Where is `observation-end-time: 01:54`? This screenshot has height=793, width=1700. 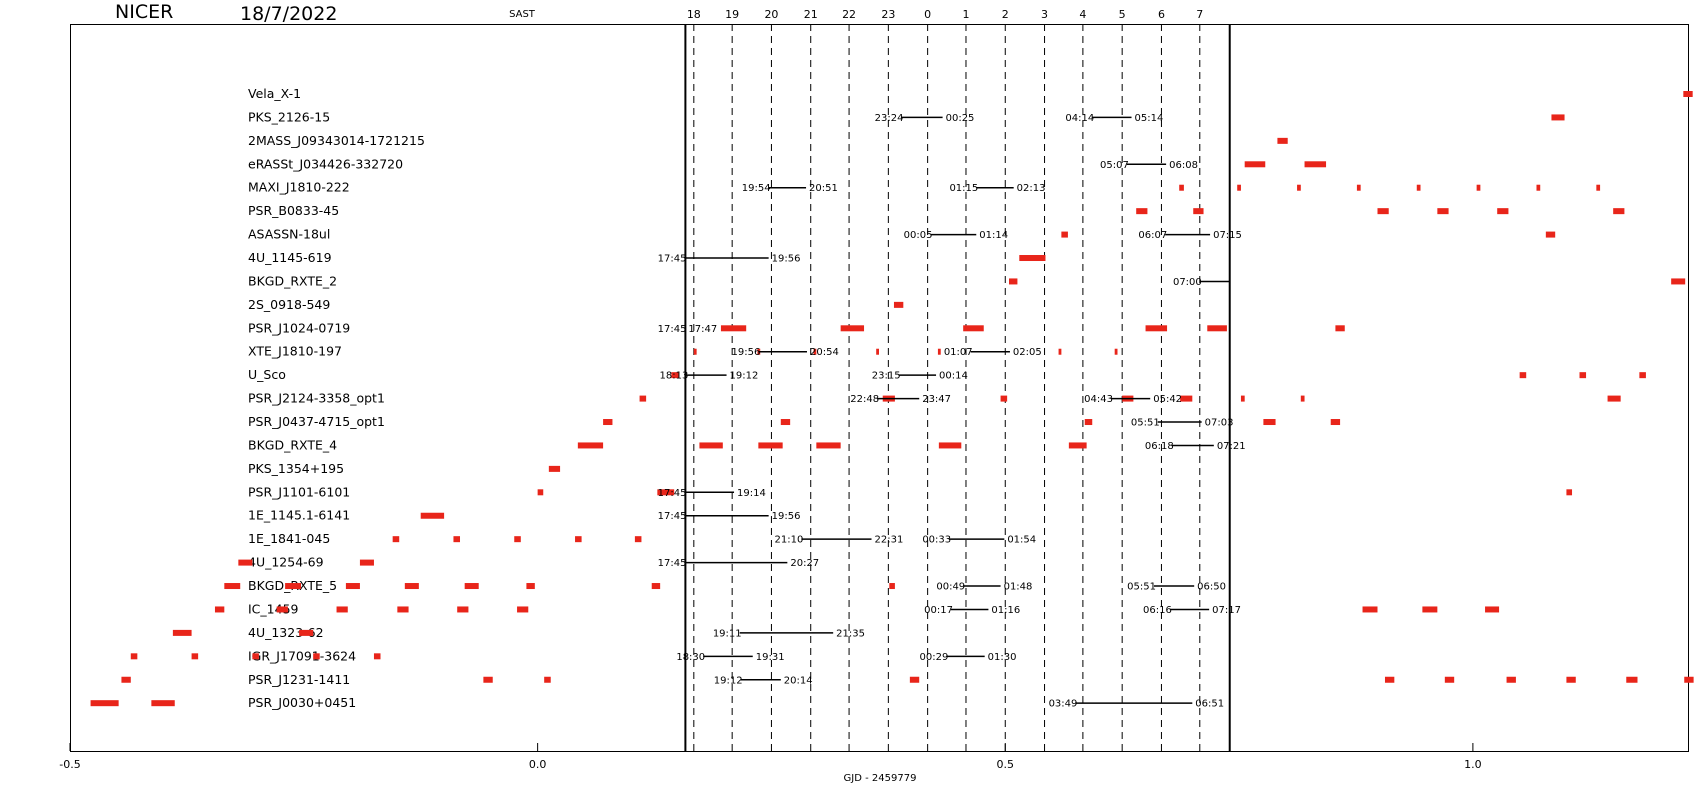
observation-end-time: 01:54 is located at coordinates (1021, 540).